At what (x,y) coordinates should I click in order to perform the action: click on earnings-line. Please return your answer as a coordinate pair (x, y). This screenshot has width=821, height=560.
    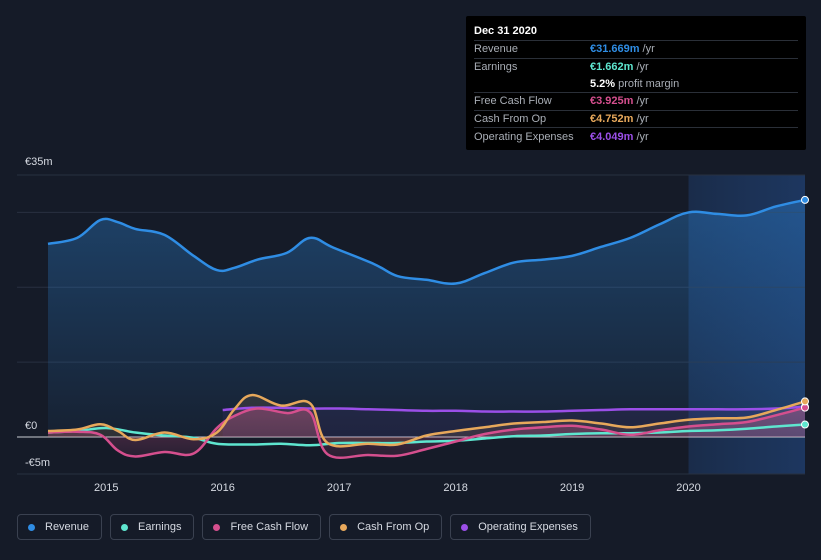
    Looking at the image, I should click on (426, 435).